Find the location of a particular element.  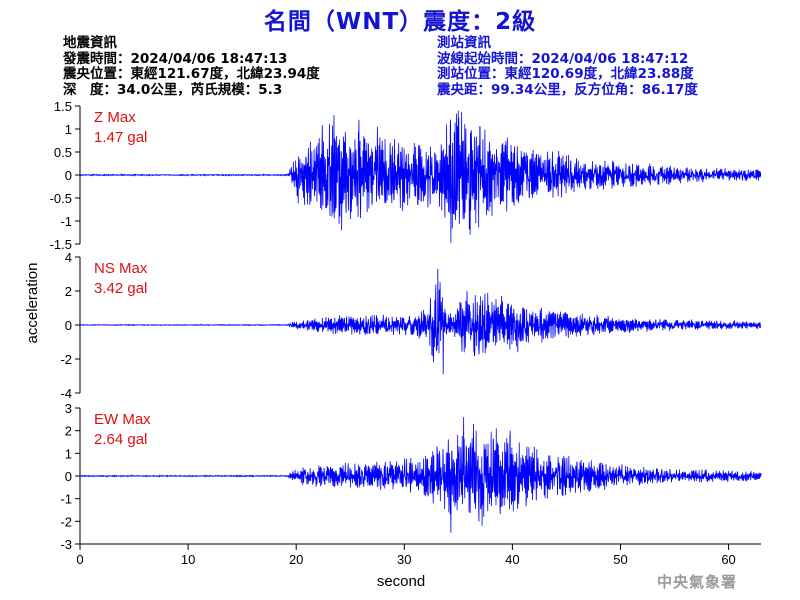

max-label-Z: Z Max is located at coordinates (115, 117).